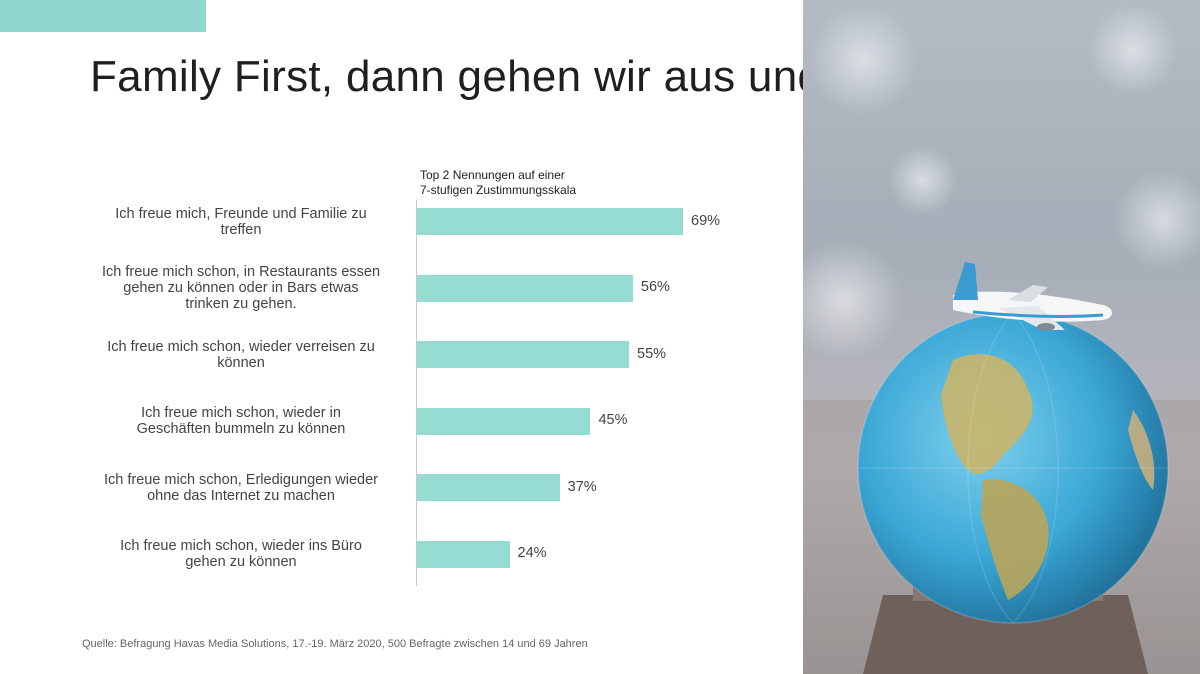  Describe the element at coordinates (241, 213) in the screenshot. I see `category-label-line: Ich freue mich, Freunde und Familie zu` at that location.